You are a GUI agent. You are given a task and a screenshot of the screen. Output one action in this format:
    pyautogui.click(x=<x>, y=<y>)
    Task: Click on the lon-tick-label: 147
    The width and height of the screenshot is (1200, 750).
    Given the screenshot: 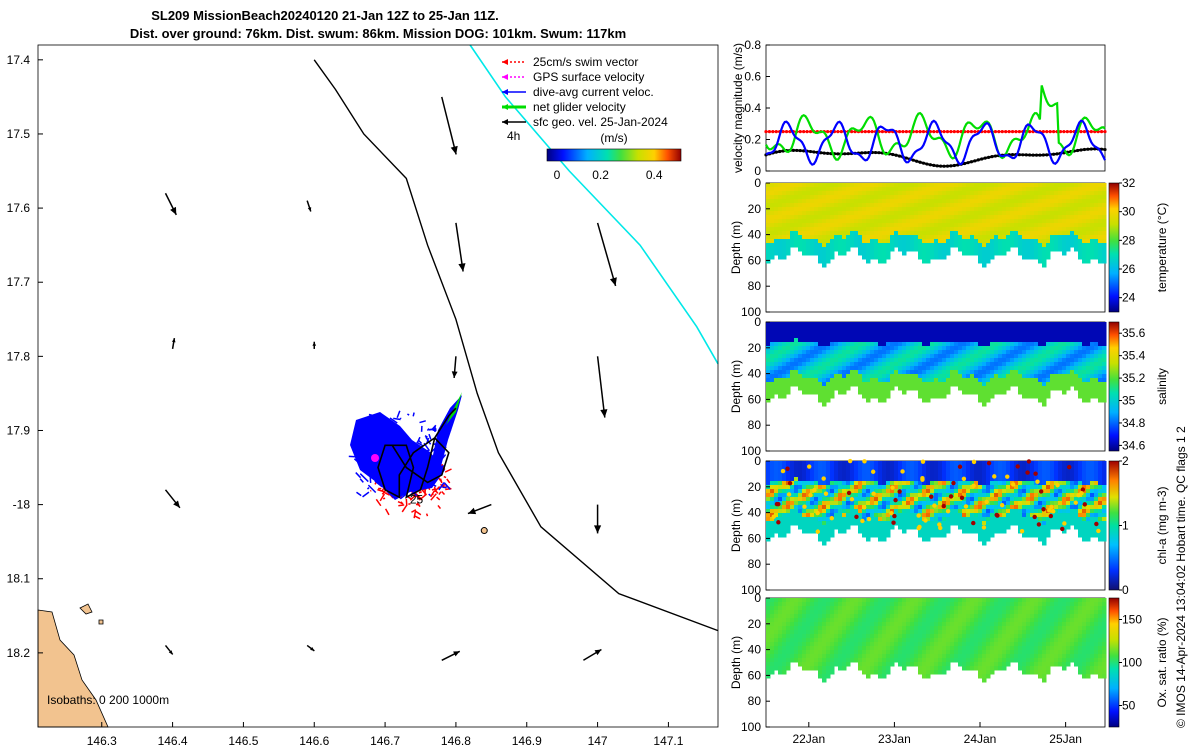 What is the action you would take?
    pyautogui.click(x=598, y=741)
    